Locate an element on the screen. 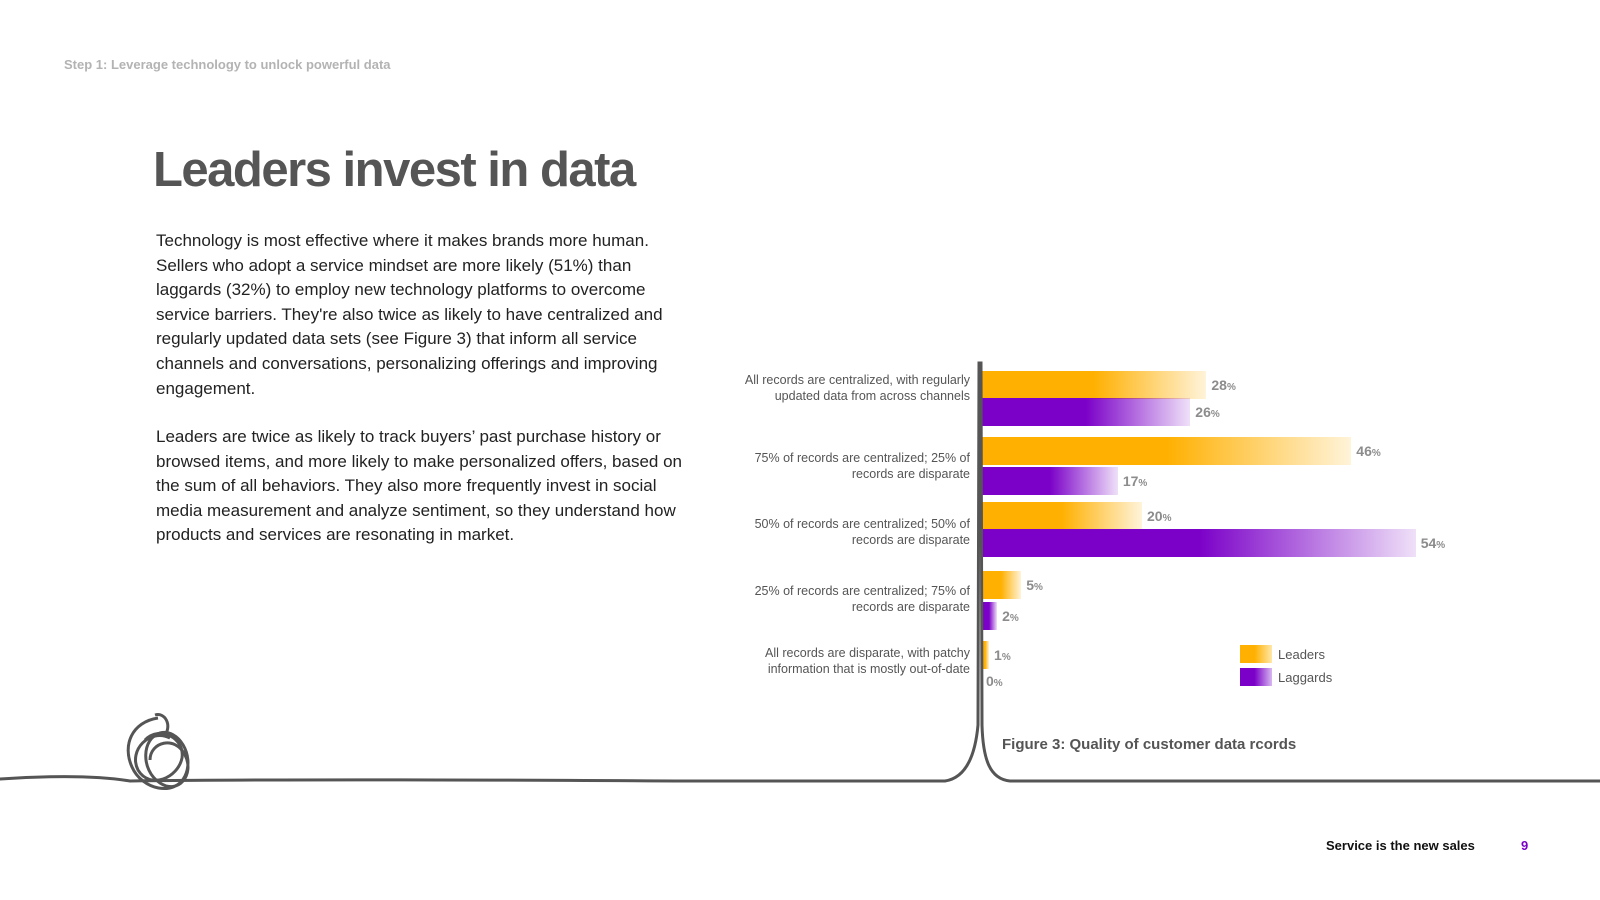 The width and height of the screenshot is (1600, 900). legend-label-leaders: Leaders is located at coordinates (1301, 654).